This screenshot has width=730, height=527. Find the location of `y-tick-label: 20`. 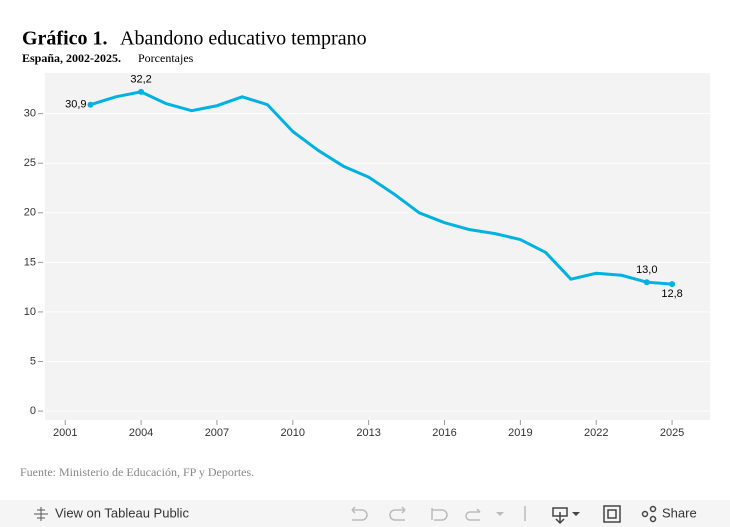

y-tick-label: 20 is located at coordinates (30, 213).